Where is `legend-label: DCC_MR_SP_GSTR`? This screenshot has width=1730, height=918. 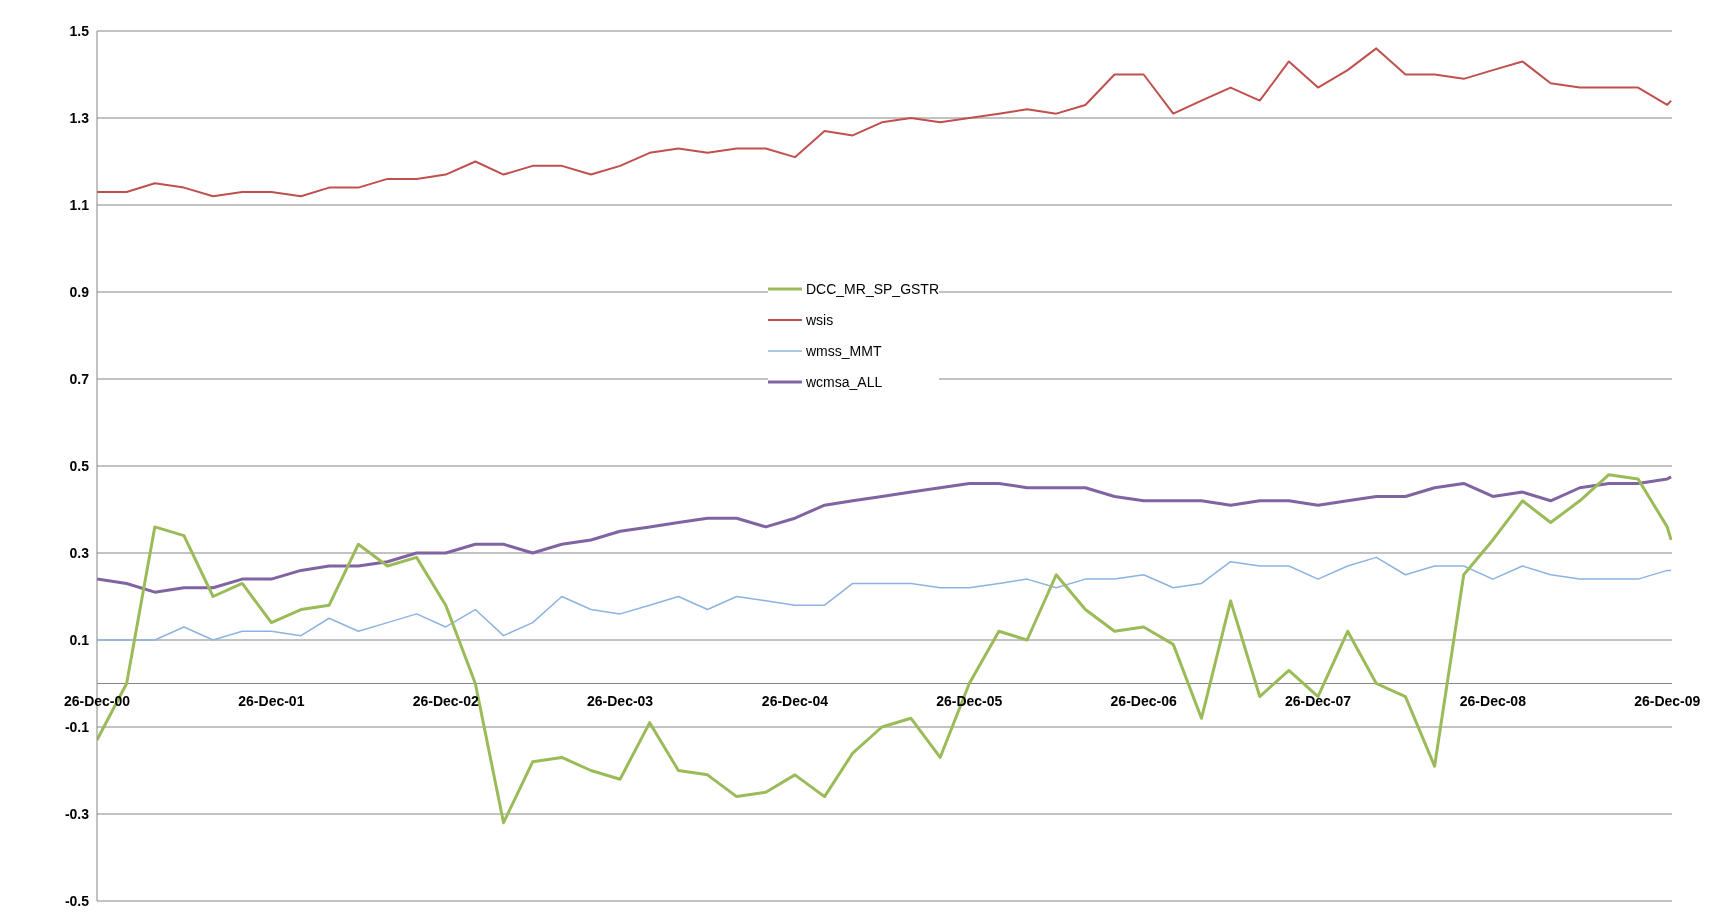 legend-label: DCC_MR_SP_GSTR is located at coordinates (873, 288).